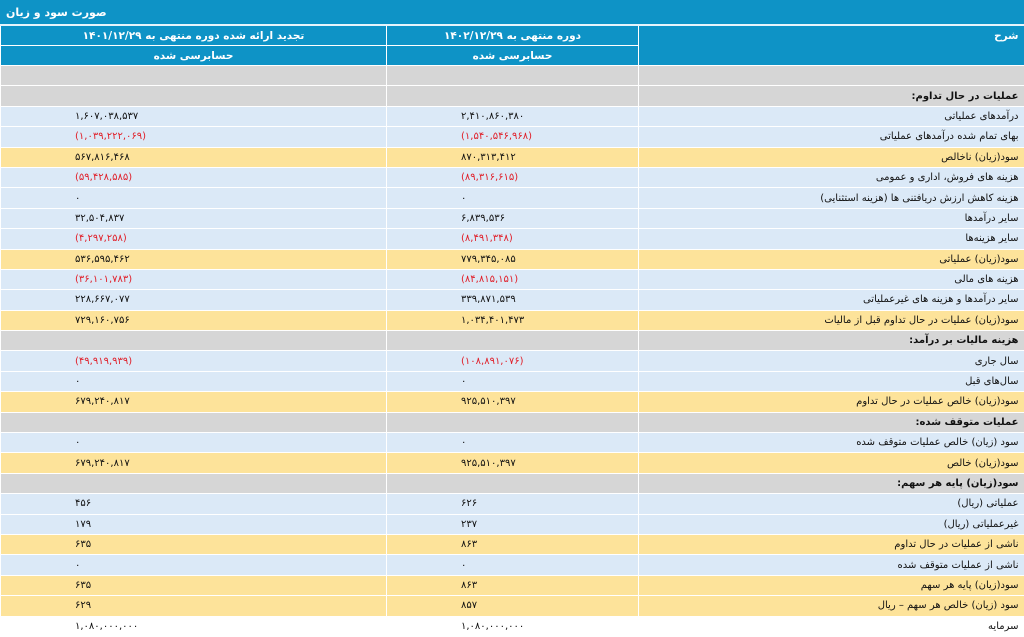 This screenshot has height=637, width=1024. I want to click on period2-value: (۴۹,۹۱۹,۹۳۹), so click(194, 361).